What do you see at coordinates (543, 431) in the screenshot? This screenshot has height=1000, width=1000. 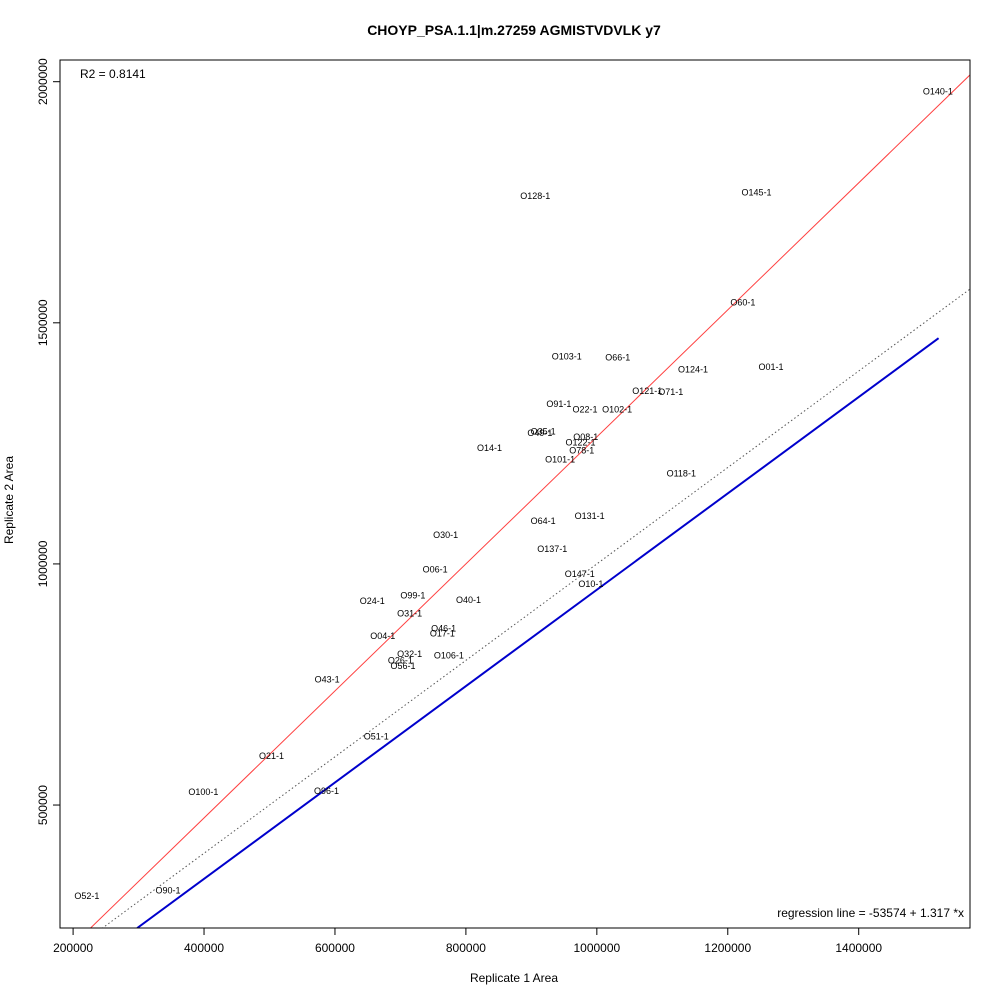 I see `point-label: O35-1` at bounding box center [543, 431].